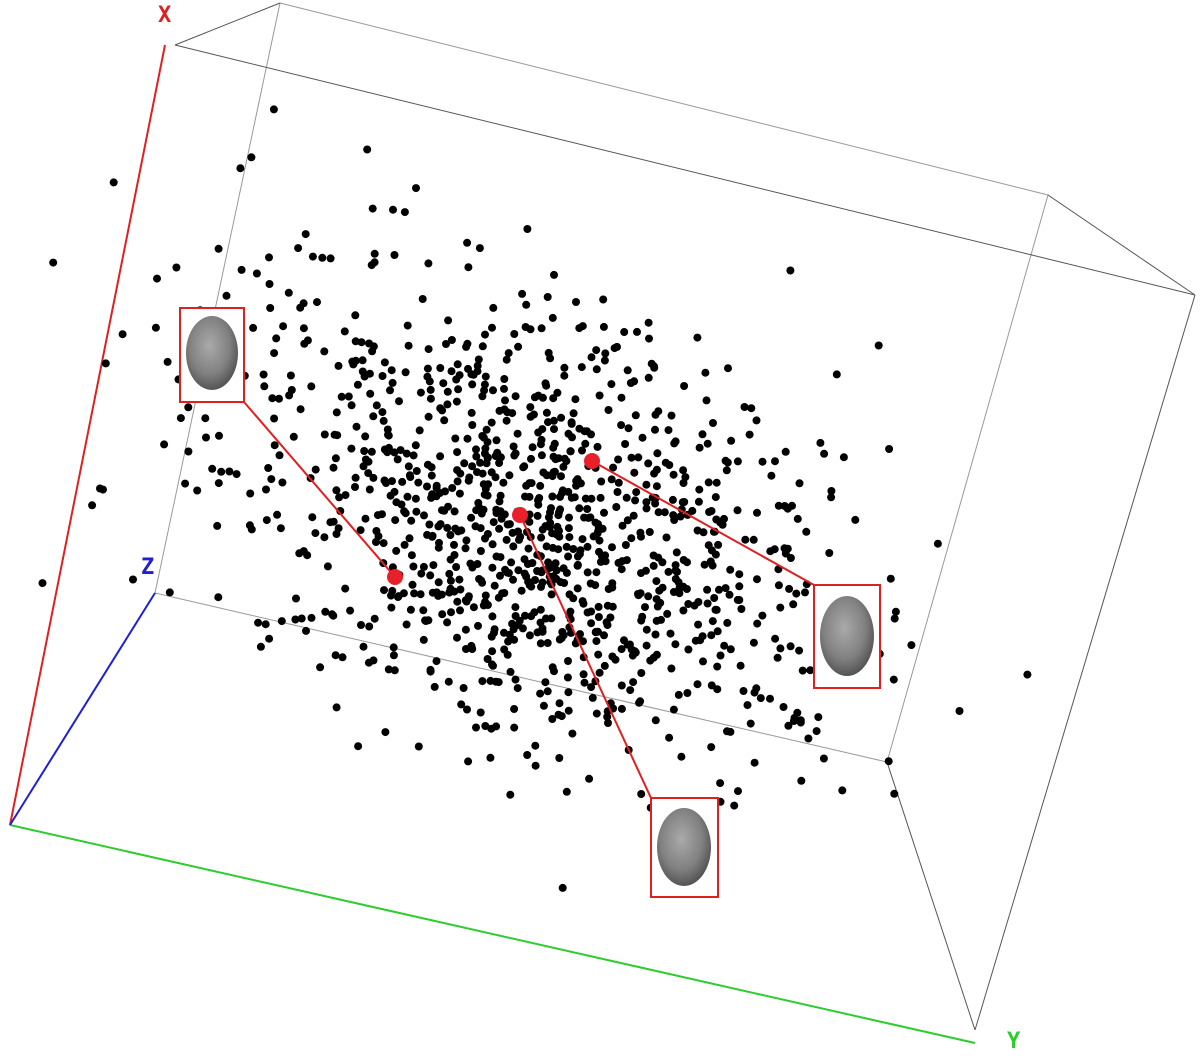  Describe the element at coordinates (1121, 245) in the screenshot. I see `box-edge` at that location.